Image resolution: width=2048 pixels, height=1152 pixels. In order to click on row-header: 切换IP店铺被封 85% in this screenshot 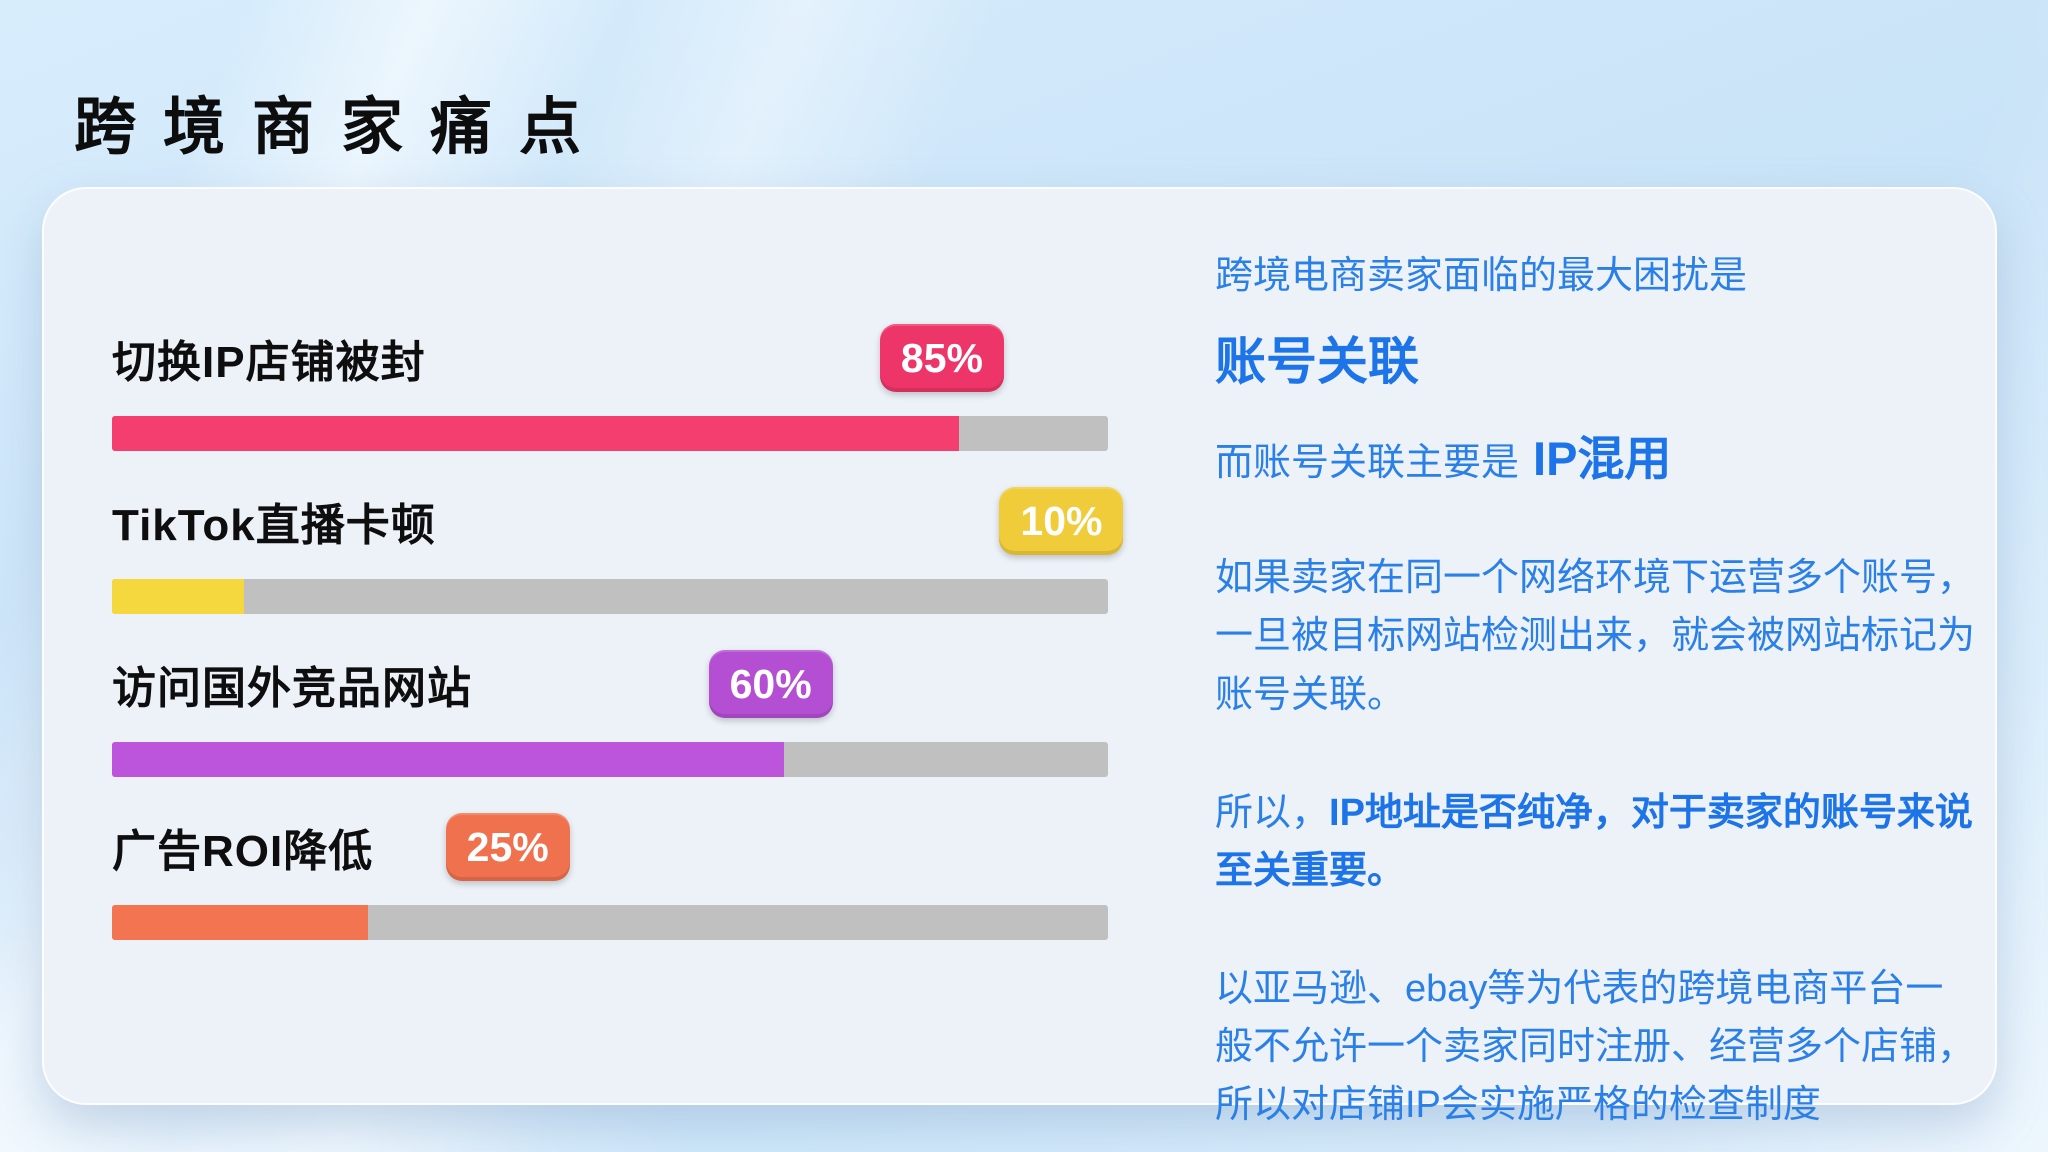, I will do `click(610, 358)`.